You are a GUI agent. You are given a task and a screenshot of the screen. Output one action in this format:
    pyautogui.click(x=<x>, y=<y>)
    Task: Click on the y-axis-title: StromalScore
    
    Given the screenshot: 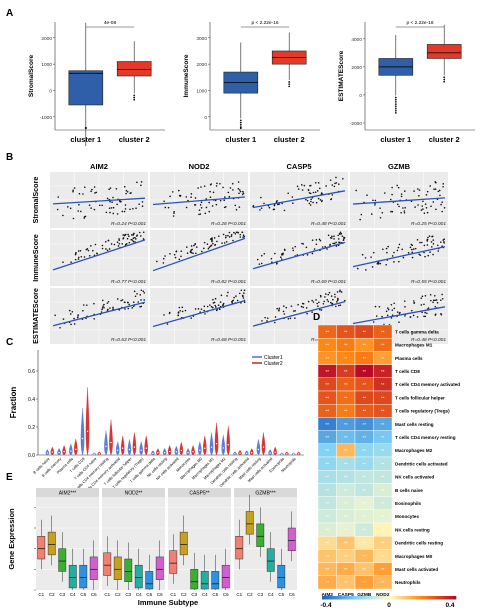 What is the action you would take?
    pyautogui.click(x=31, y=75)
    